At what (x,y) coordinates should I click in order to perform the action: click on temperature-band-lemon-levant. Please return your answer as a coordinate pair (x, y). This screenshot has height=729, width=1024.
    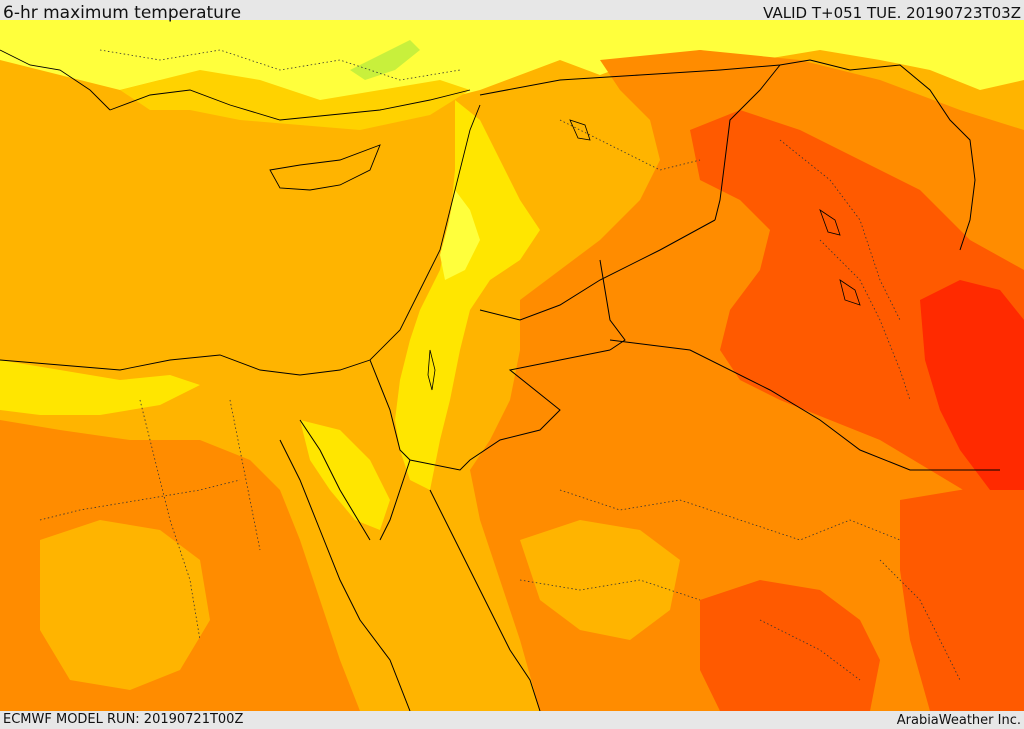
    Looking at the image, I should click on (460, 235).